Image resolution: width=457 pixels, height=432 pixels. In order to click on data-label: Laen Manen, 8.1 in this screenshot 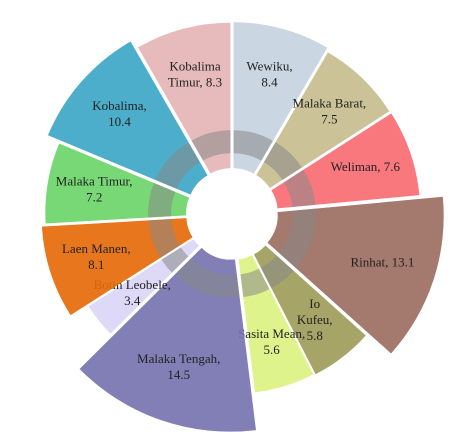, I will do `click(96, 256)`.